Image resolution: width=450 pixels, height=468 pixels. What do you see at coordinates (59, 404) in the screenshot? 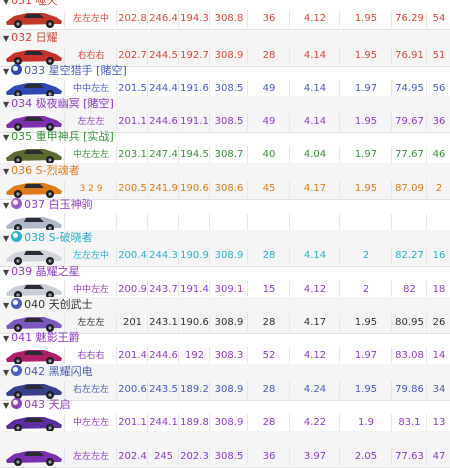
I see `car-name: 天启` at bounding box center [59, 404].